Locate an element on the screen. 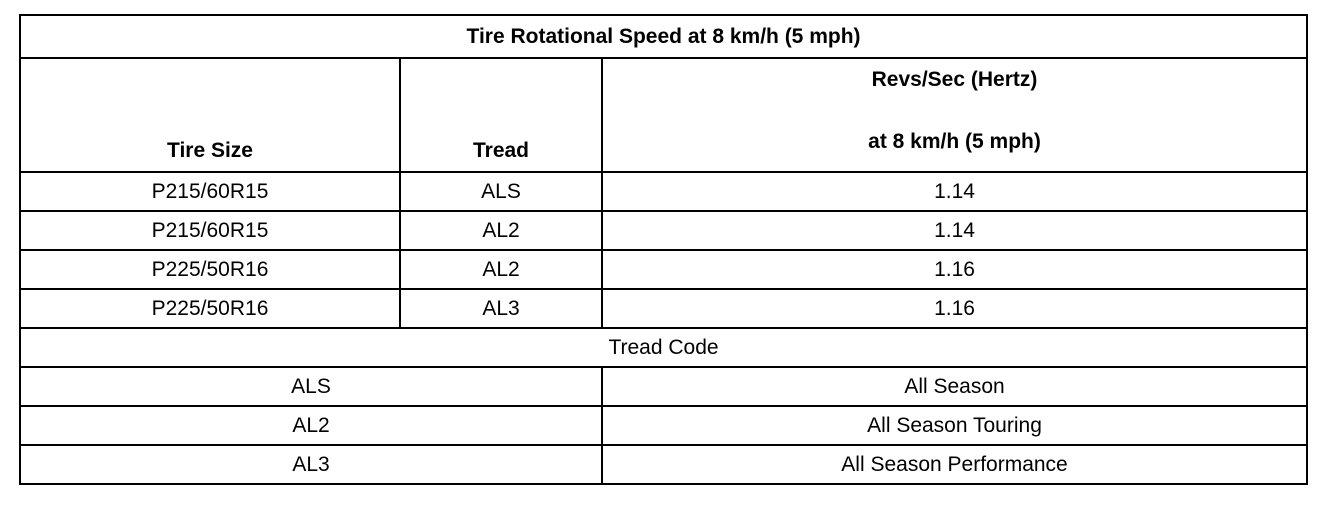 Image resolution: width=1328 pixels, height=510 pixels. table-title: Tire Rotational Speed at 8 km/h (5 mph) is located at coordinates (663, 36).